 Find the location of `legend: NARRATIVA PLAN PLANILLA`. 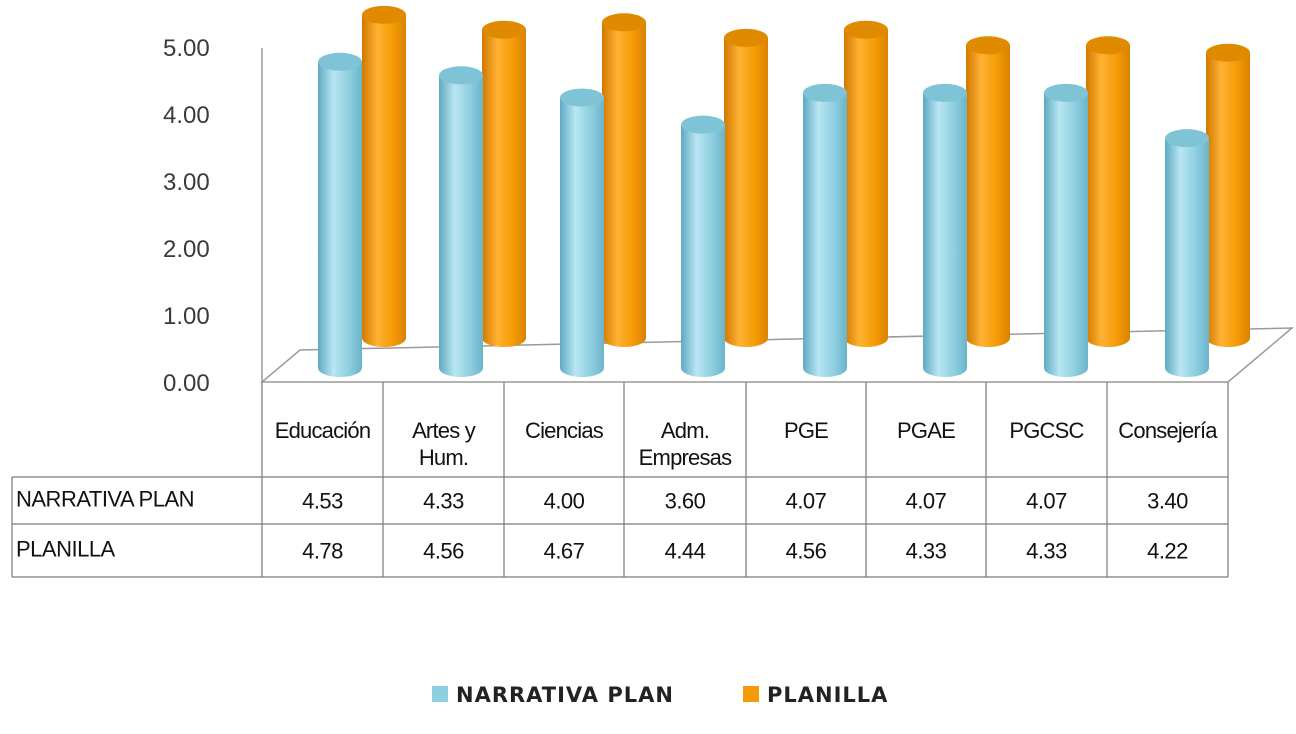

legend: NARRATIVA PLAN PLANILLA is located at coordinates (660, 695).